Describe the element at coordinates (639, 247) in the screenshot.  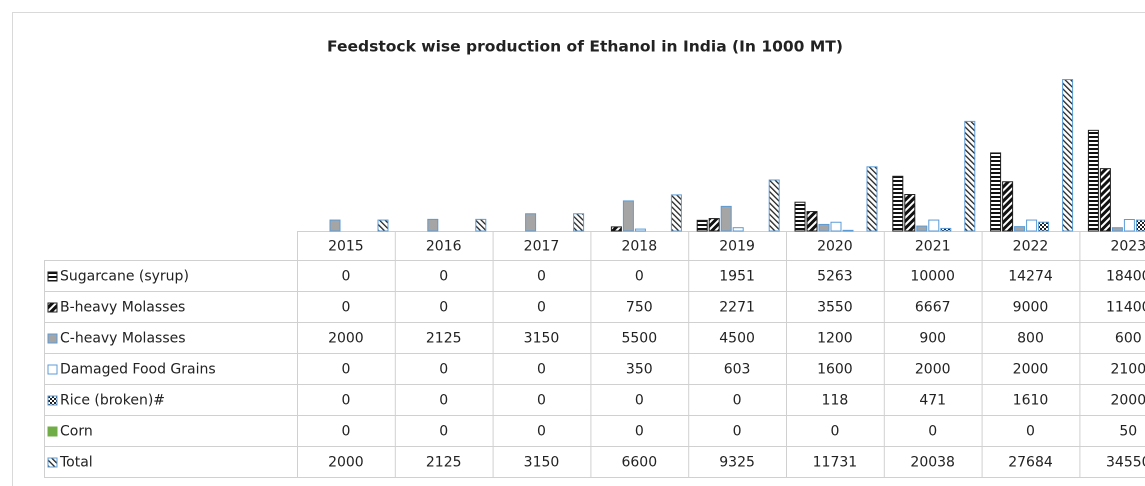
I see `category-label: 2018` at that location.